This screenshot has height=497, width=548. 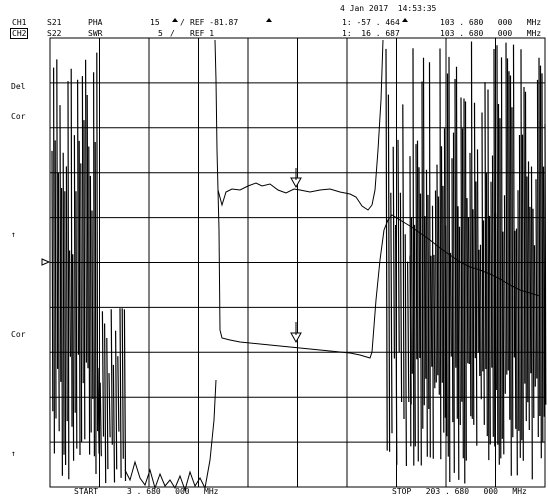 I want to click on cor-annotation-bottom: Cor, so click(x=18, y=334).